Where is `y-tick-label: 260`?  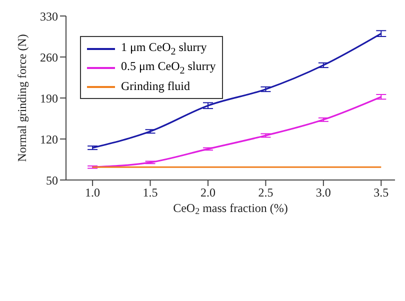
y-tick-label: 260 is located at coordinates (49, 57).